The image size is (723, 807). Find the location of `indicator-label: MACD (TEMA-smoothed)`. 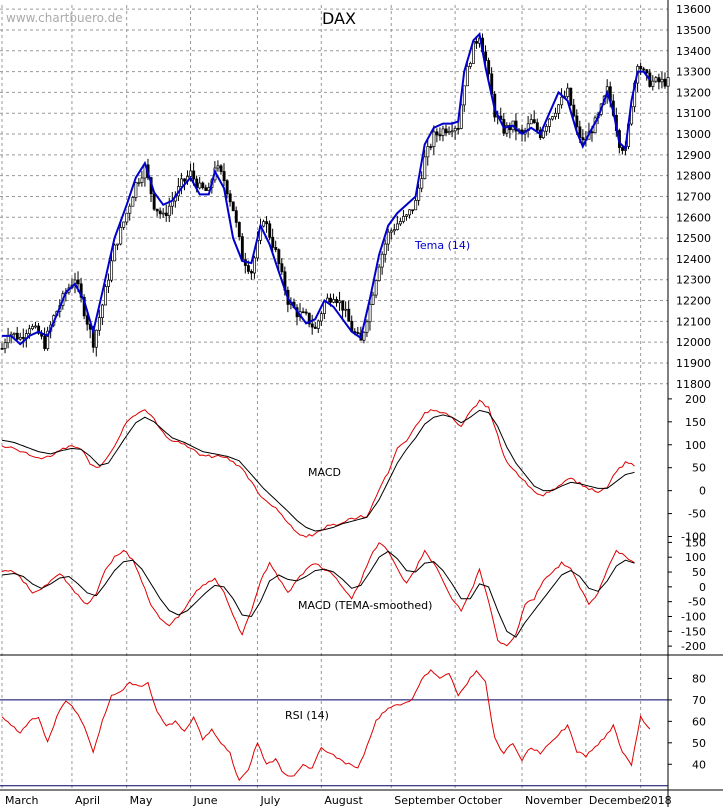

indicator-label: MACD (TEMA-smoothed) is located at coordinates (365, 605).